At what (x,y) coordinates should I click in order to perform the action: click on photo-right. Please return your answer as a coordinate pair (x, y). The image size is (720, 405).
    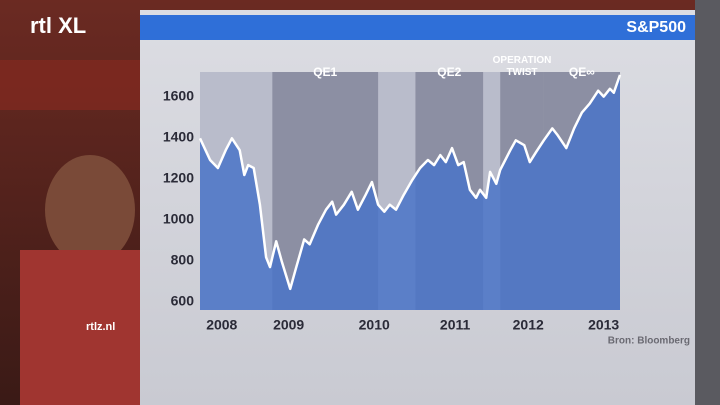
    Looking at the image, I should click on (707, 202).